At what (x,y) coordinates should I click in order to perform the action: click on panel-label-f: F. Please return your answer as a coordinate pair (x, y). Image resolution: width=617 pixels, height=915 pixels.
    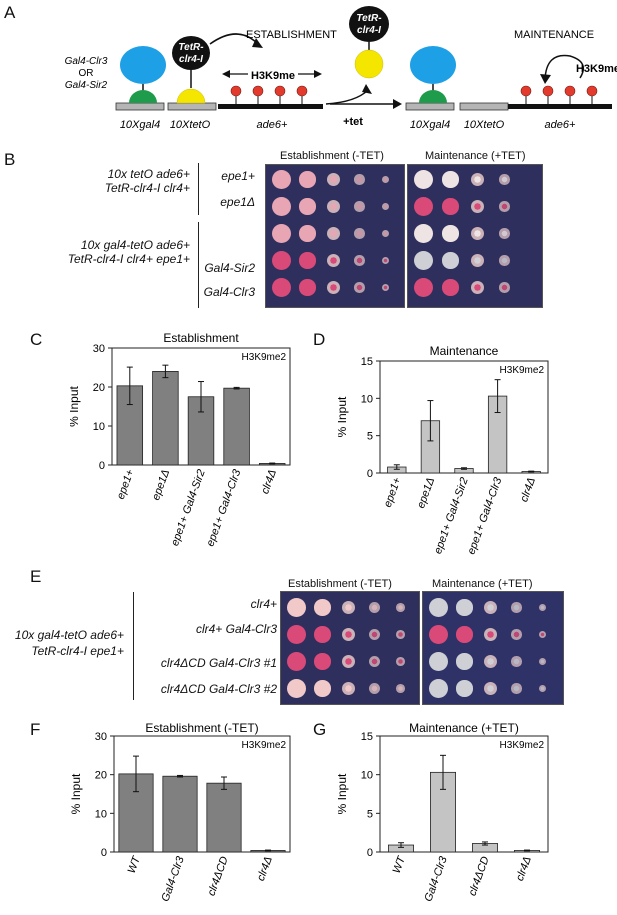
    Looking at the image, I should click on (35, 729).